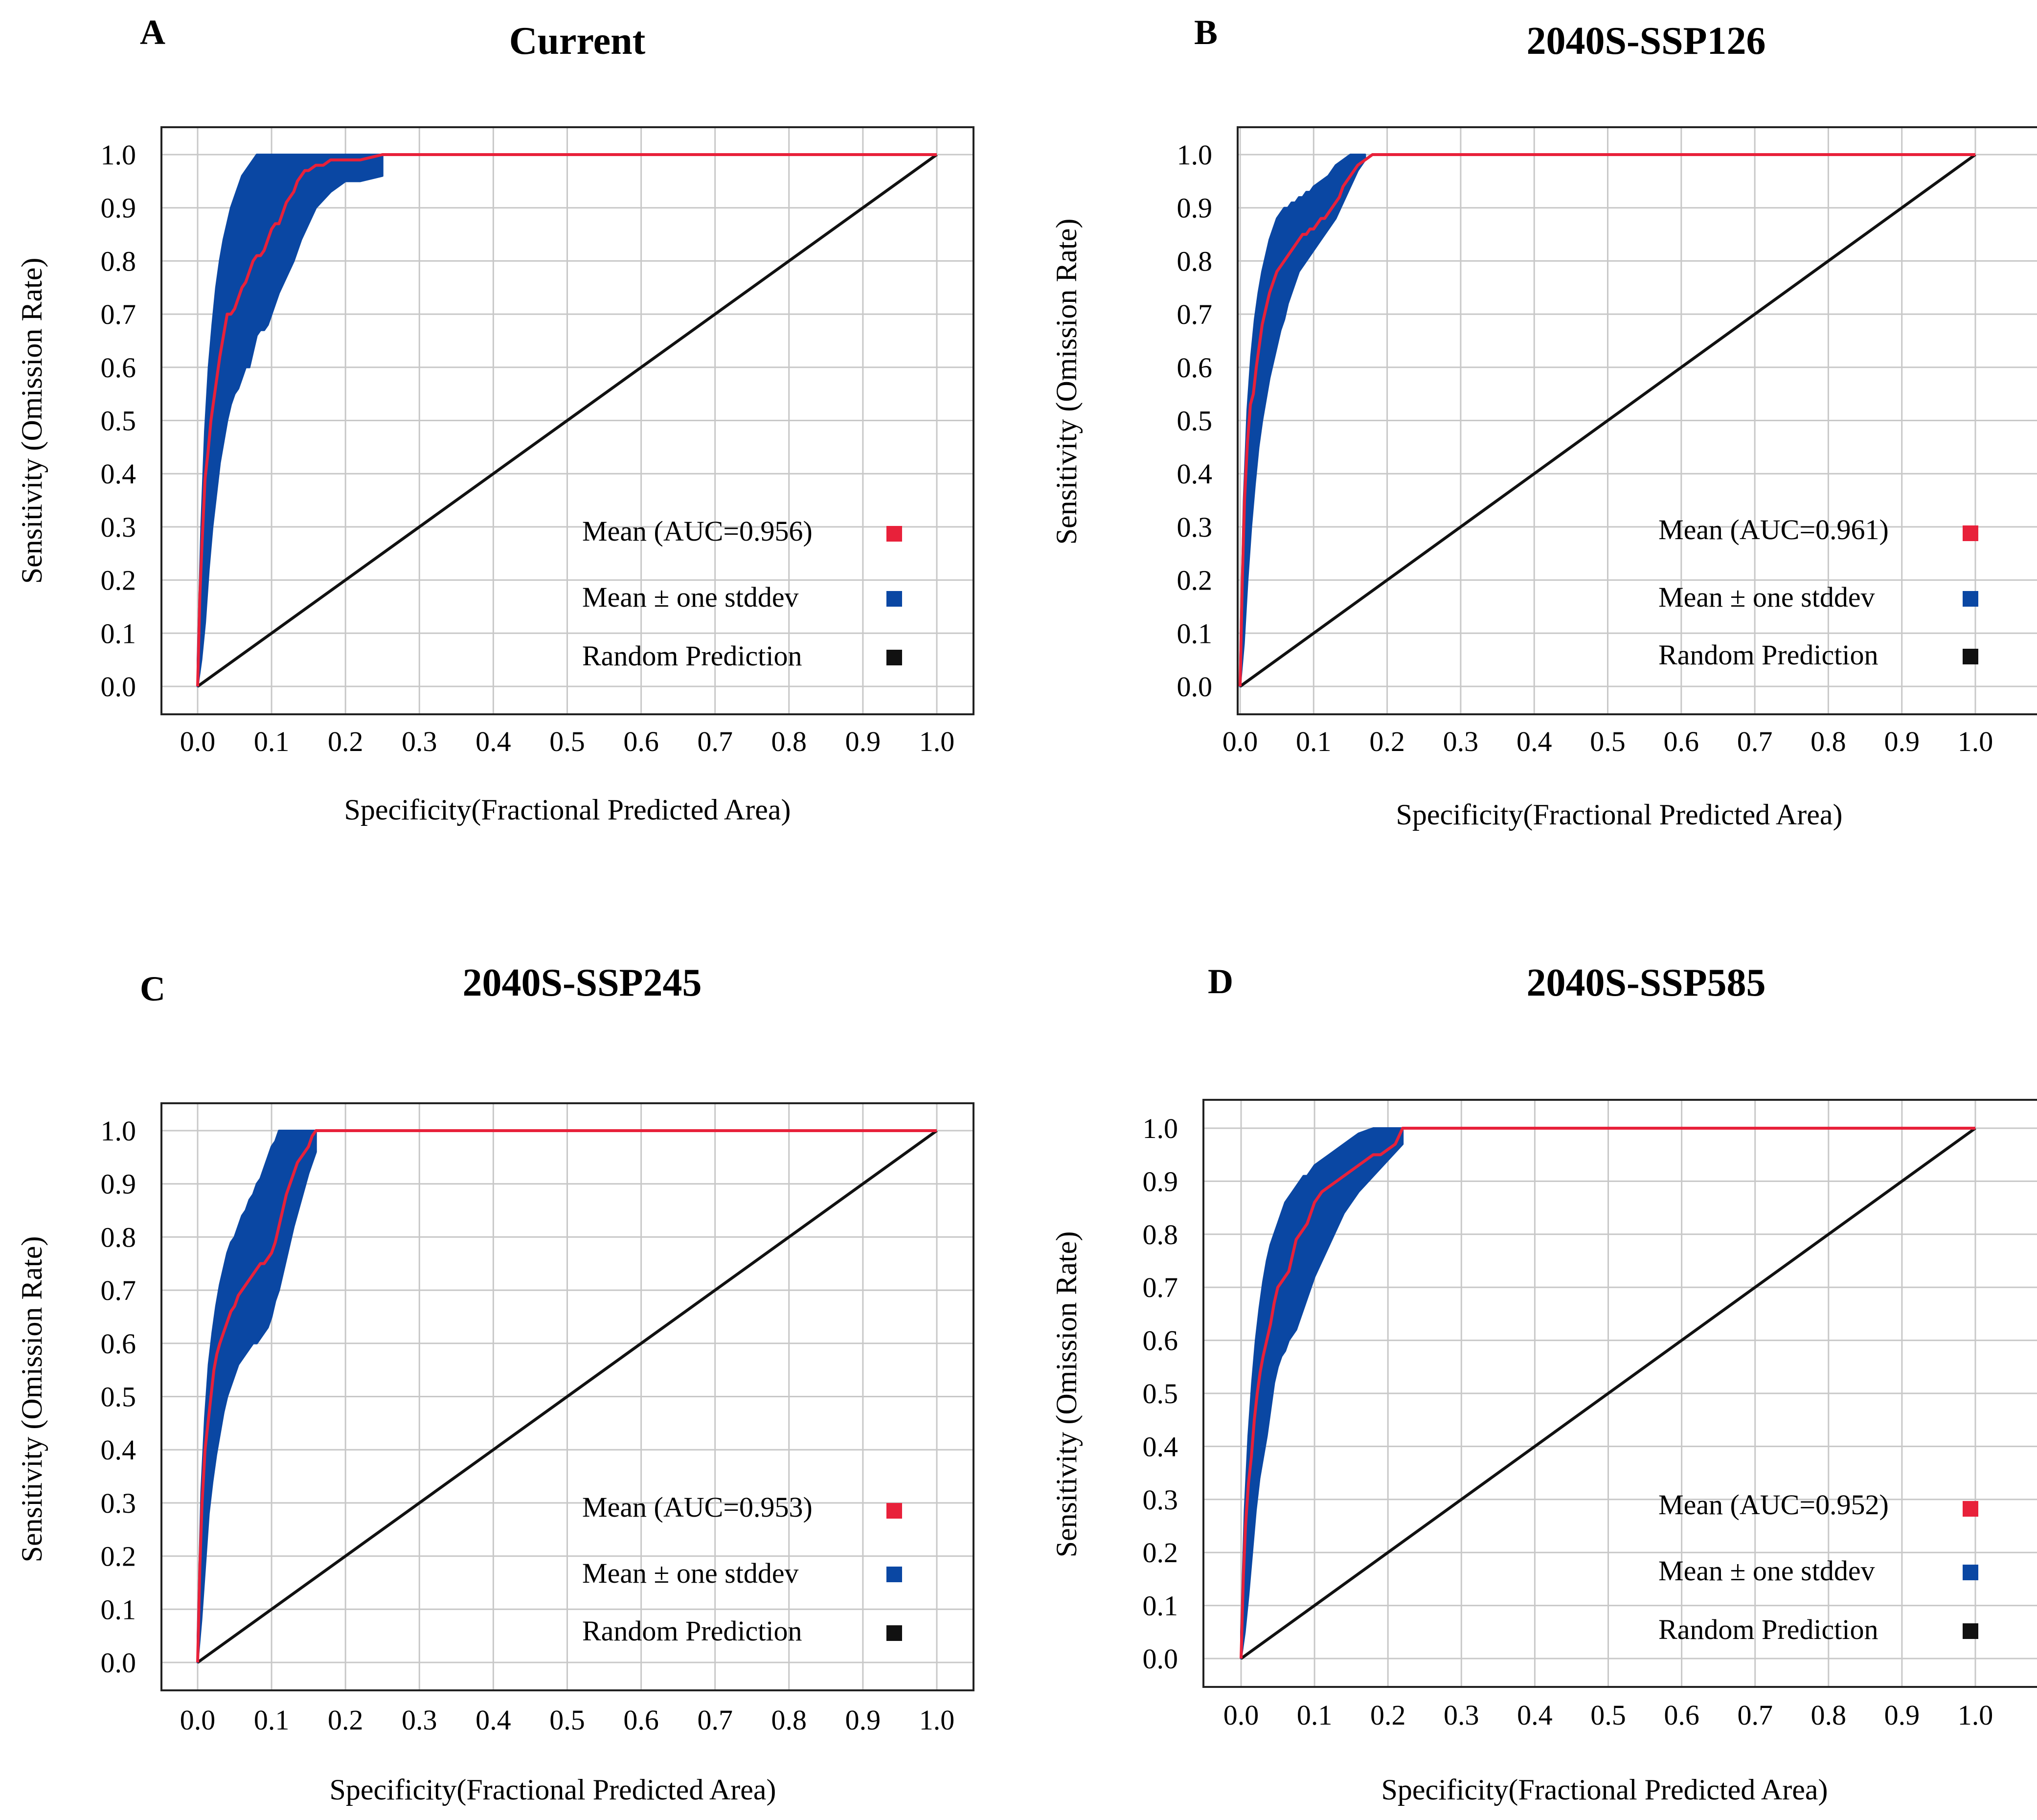 This screenshot has height=1820, width=2037. I want to click on legend-label-mean: Mean (AUC=0.956), so click(697, 531).